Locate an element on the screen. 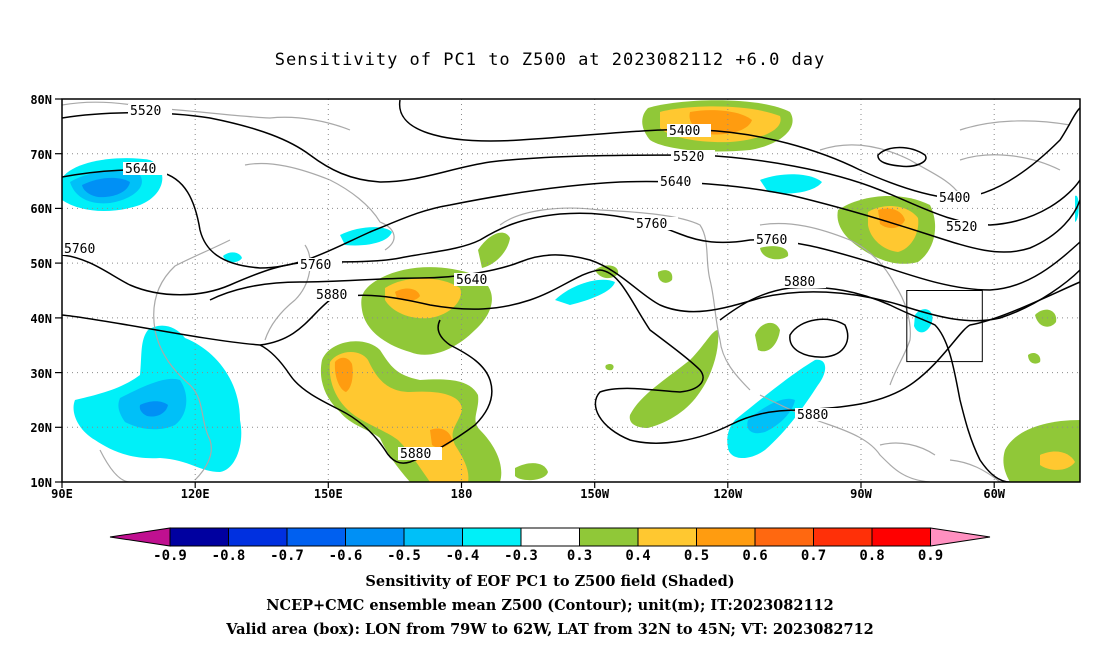 The width and height of the screenshot is (1100, 650). contour-5880-east is located at coordinates (865, 384).